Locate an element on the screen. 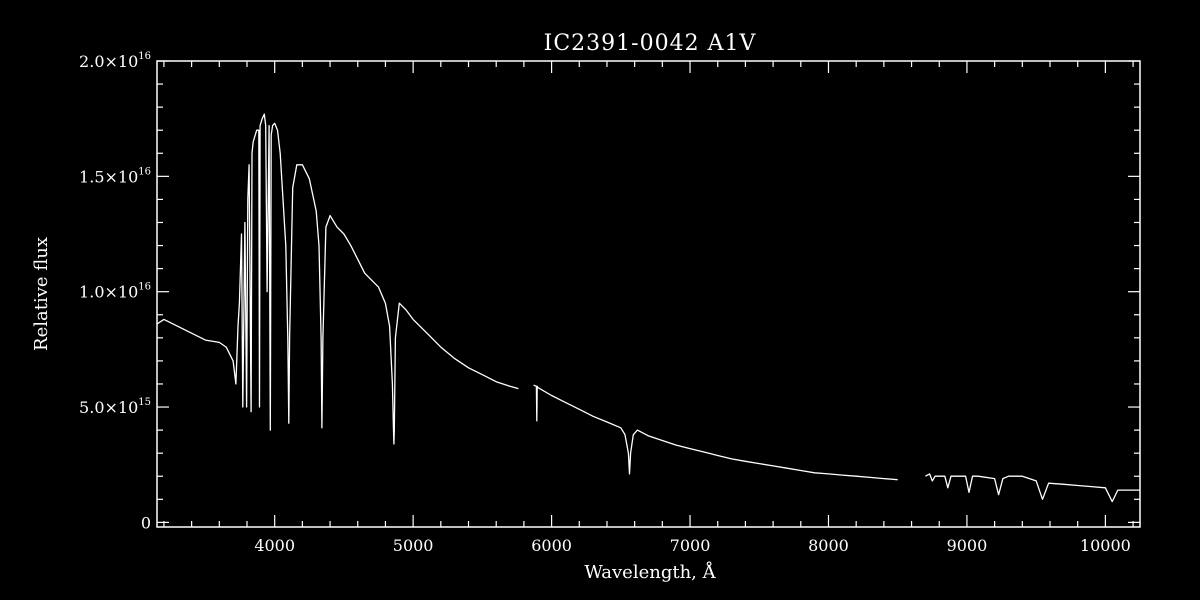 The image size is (1200, 600). x-tick-label: 8000 is located at coordinates (828, 545).